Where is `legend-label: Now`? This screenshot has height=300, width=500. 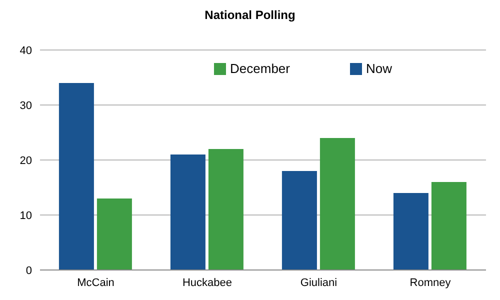 legend-label: Now is located at coordinates (379, 68).